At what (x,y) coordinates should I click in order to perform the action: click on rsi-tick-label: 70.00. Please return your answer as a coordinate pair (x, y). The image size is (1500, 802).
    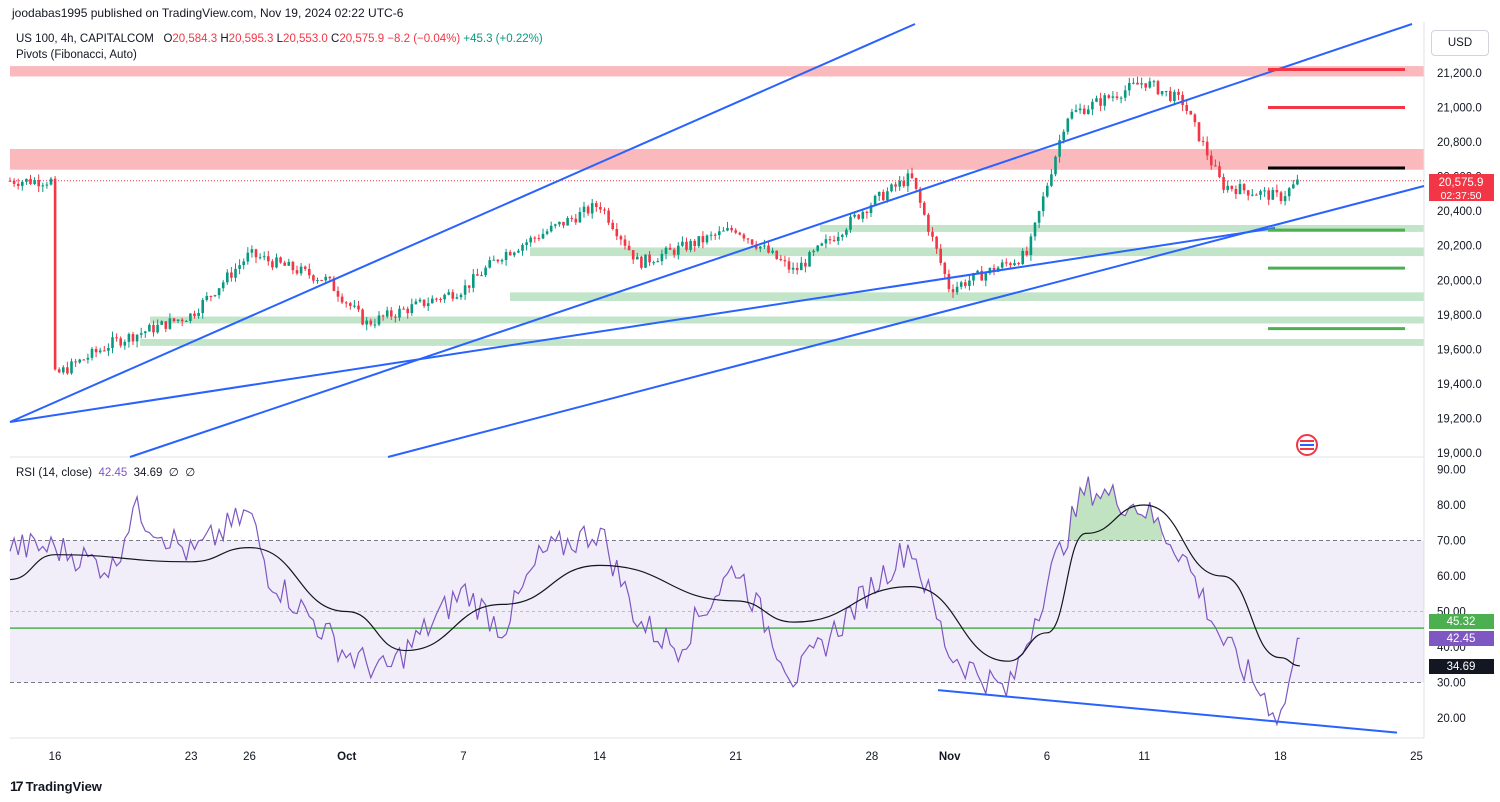
    Looking at the image, I should click on (1451, 542).